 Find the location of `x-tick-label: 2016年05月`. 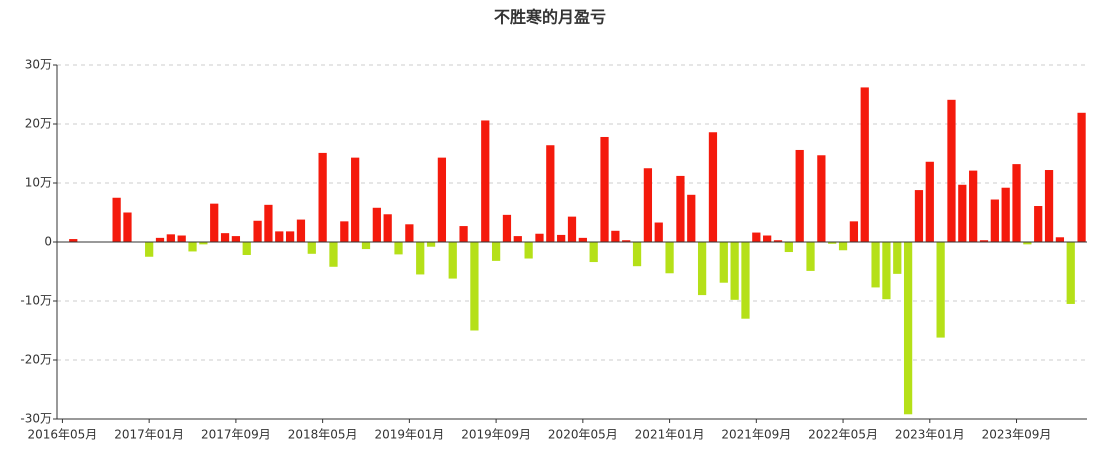

x-tick-label: 2016年05月 is located at coordinates (63, 435).